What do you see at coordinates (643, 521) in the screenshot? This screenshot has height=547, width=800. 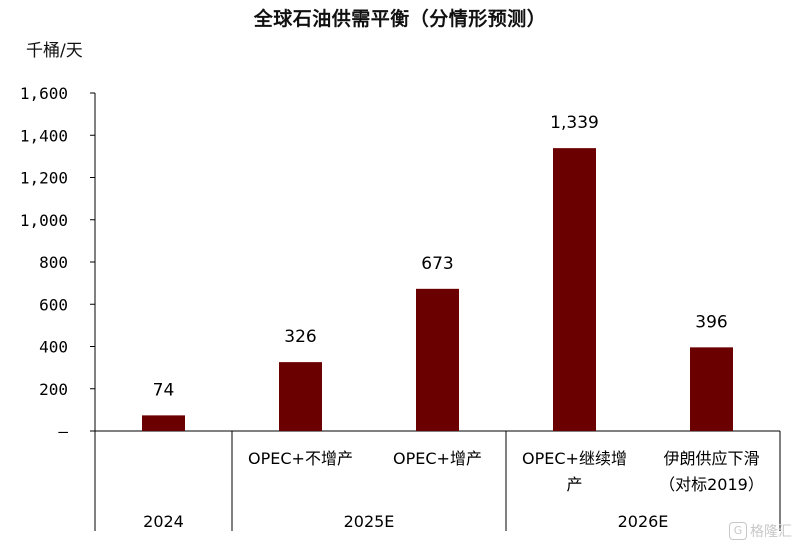 I see `x-group-label: 2026E` at bounding box center [643, 521].